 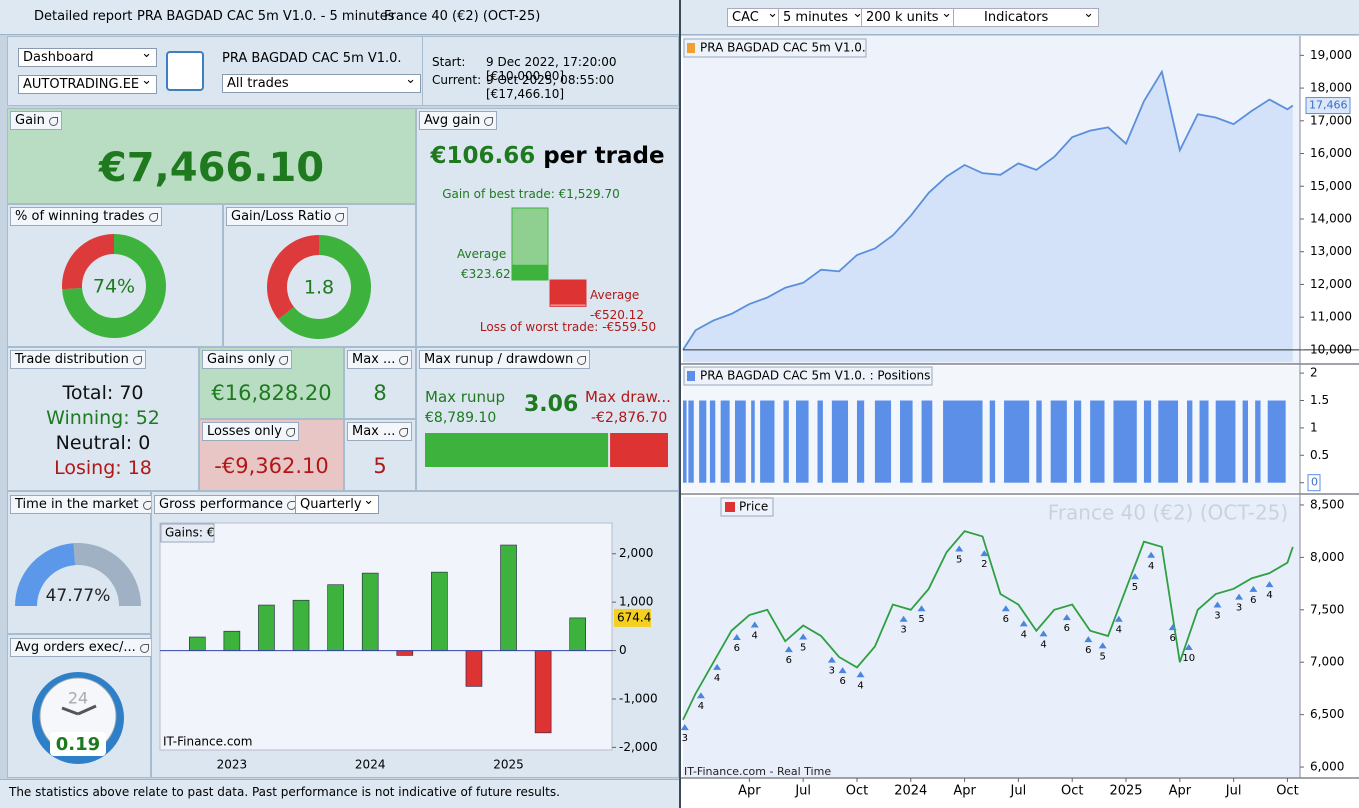 I want to click on y-tick-label: 14,000, so click(x=1331, y=218).